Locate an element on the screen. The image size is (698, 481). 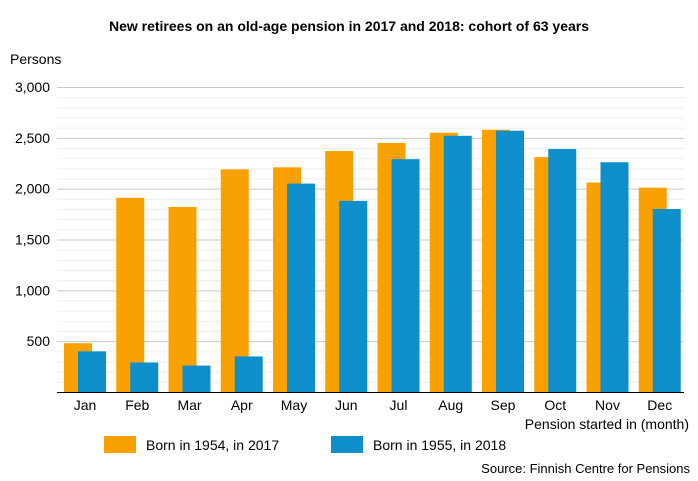
y-axis-label: Persons is located at coordinates (36, 59).